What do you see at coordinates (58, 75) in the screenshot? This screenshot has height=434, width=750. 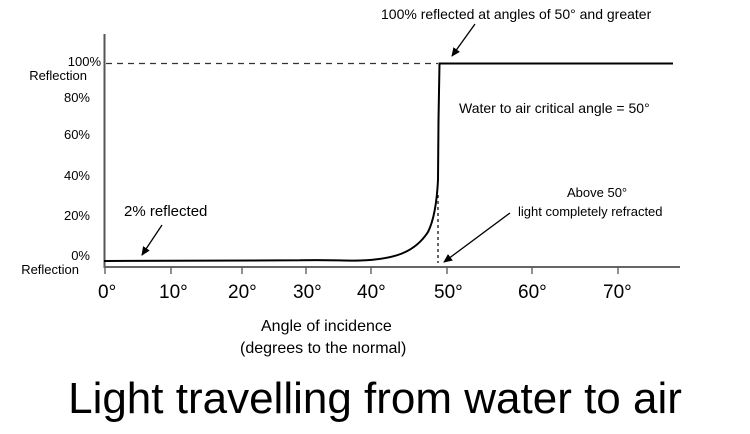 I see `y-axis-title-top: Reflection` at bounding box center [58, 75].